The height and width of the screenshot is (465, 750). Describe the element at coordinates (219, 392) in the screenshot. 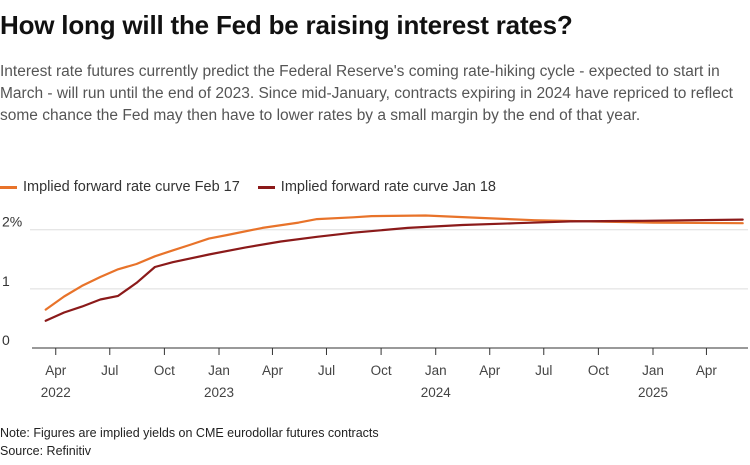

I see `x-year-label: 2023` at that location.